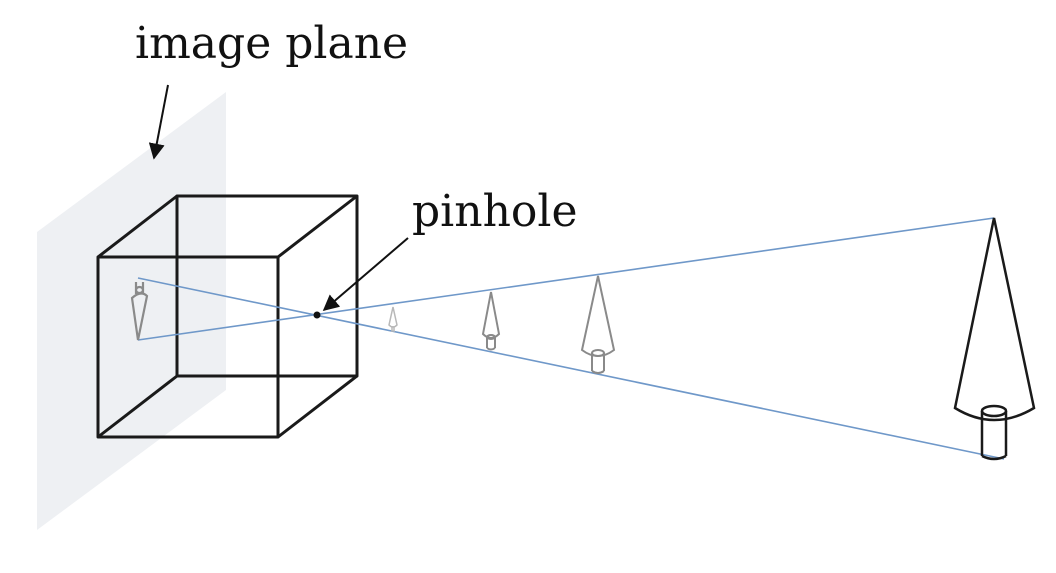 The height and width of the screenshot is (573, 1056). I want to click on cone-object-large, so click(598, 324).